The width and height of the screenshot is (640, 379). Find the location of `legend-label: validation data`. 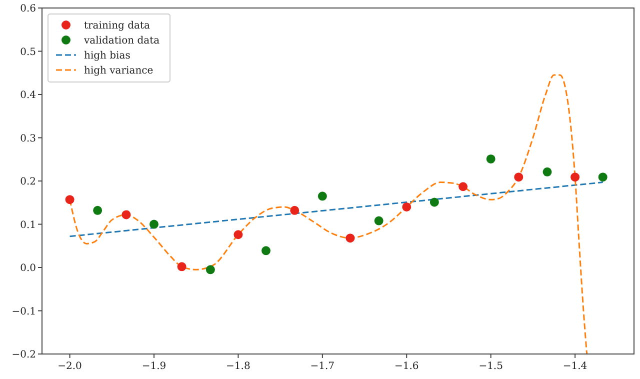

legend-label: validation data is located at coordinates (121, 41).